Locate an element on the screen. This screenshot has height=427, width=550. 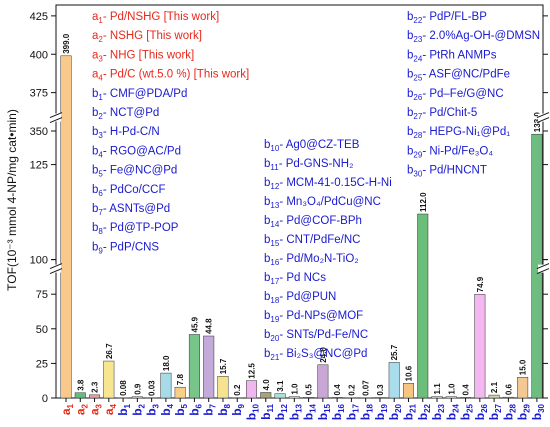
value-label: 26.7 is located at coordinates (109, 351).